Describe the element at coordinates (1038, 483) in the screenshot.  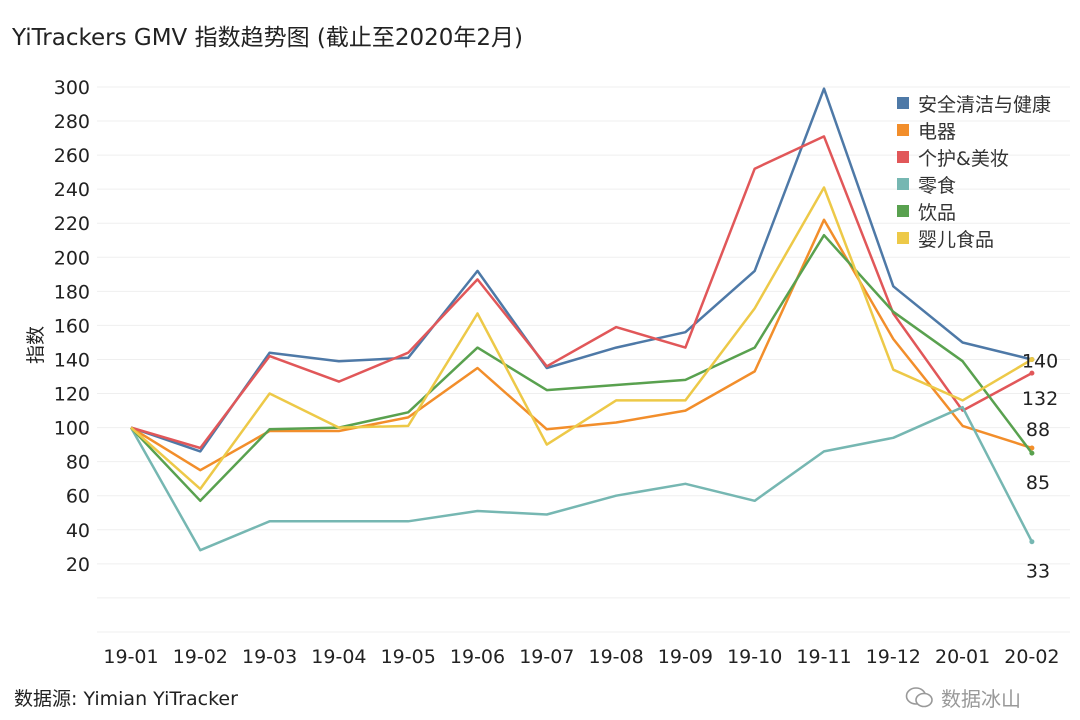
I see `end-value-label: 85` at that location.